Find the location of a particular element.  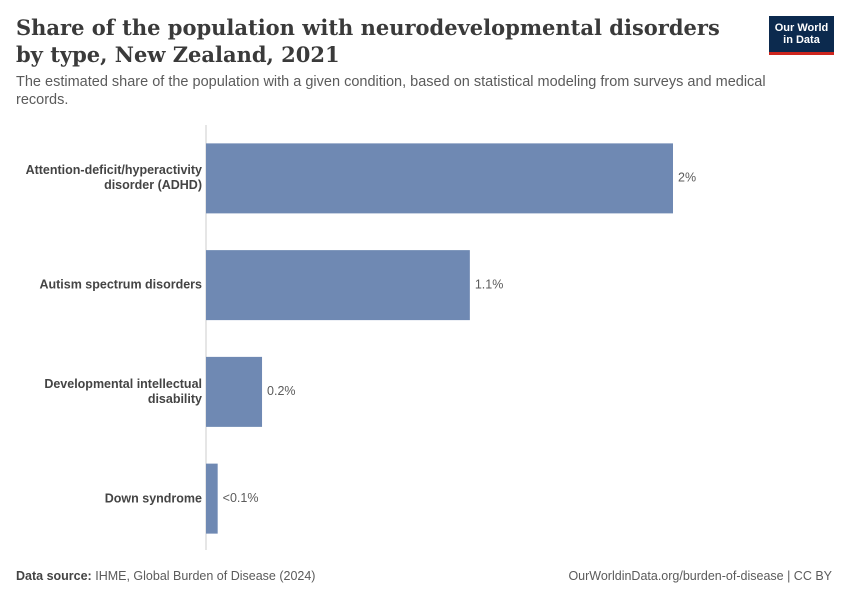

category-label: Down syndrome is located at coordinates (153, 498).